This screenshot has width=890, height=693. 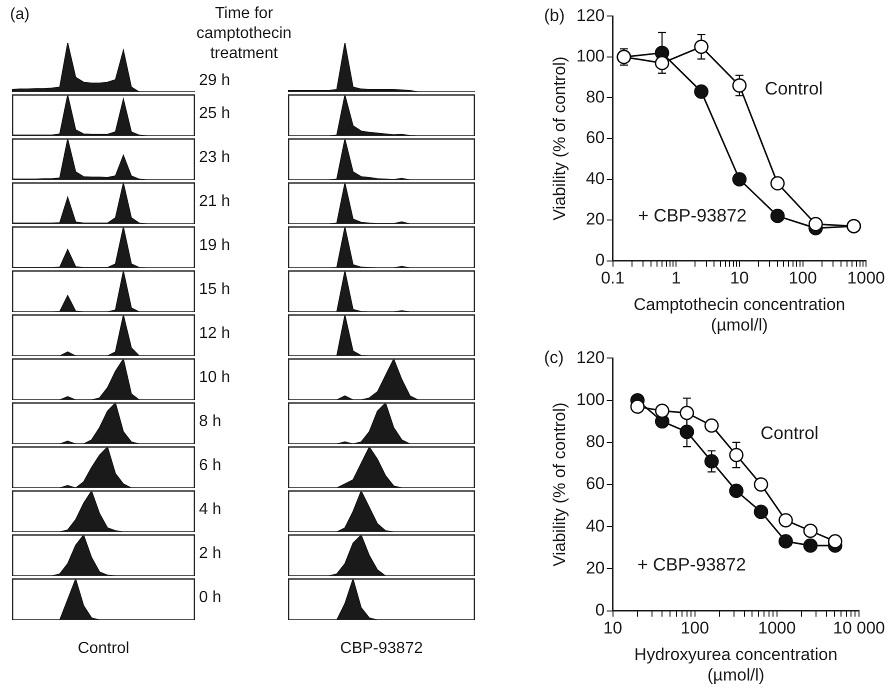 I want to click on text: 15 h, so click(x=215, y=290).